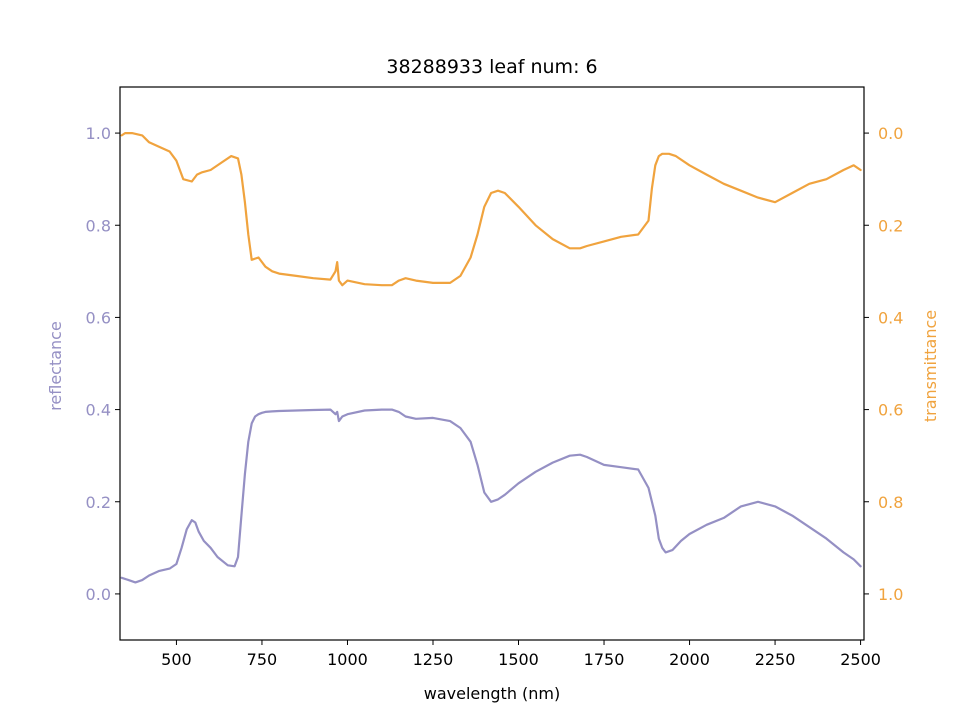  I want to click on y-axis-left-label: reflectance, so click(55, 366).